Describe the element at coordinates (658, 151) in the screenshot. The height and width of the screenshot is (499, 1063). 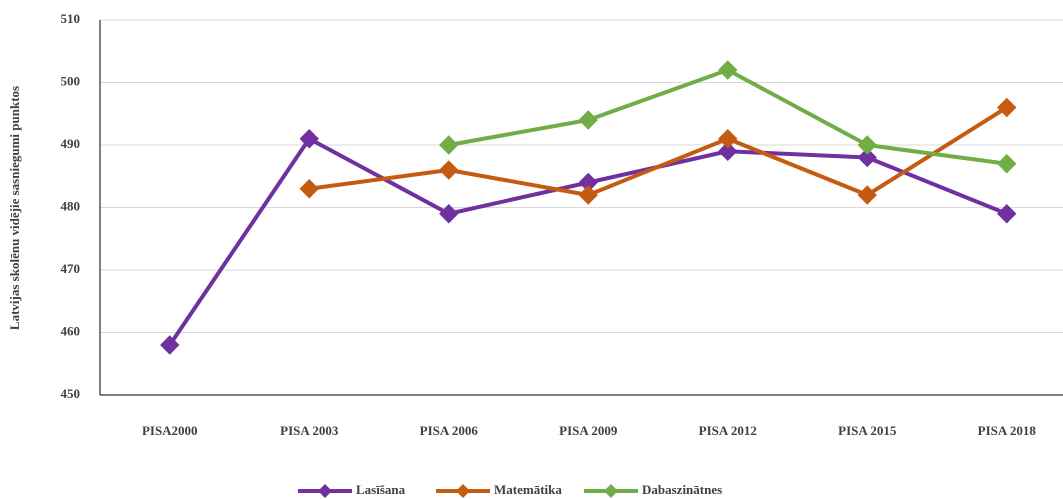
I see `series-line` at that location.